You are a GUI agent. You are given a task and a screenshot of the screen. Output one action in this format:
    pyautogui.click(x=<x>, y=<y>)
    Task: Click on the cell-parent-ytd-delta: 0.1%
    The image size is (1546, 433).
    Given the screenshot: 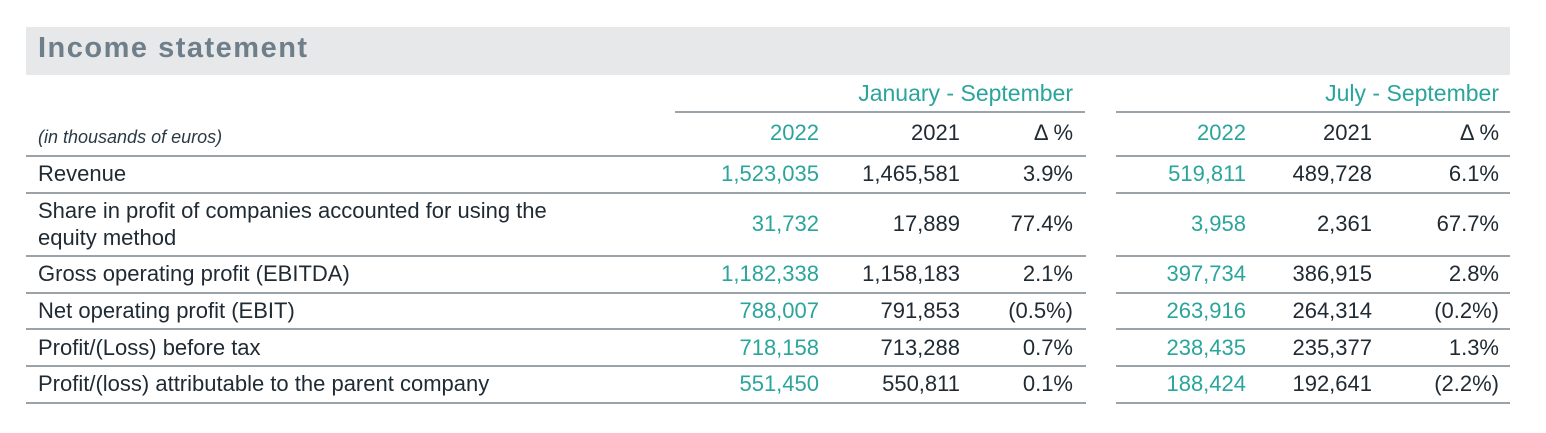 What is the action you would take?
    pyautogui.click(x=1047, y=383)
    